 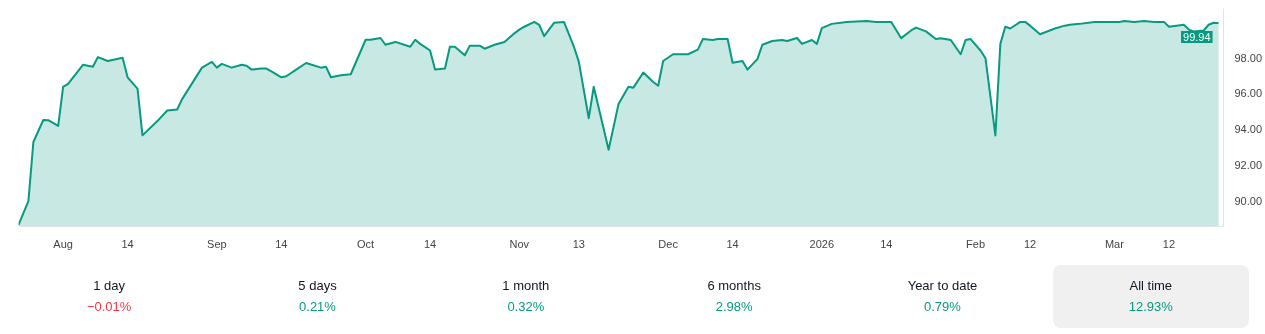 I want to click on text: 0.79%, so click(x=942, y=306).